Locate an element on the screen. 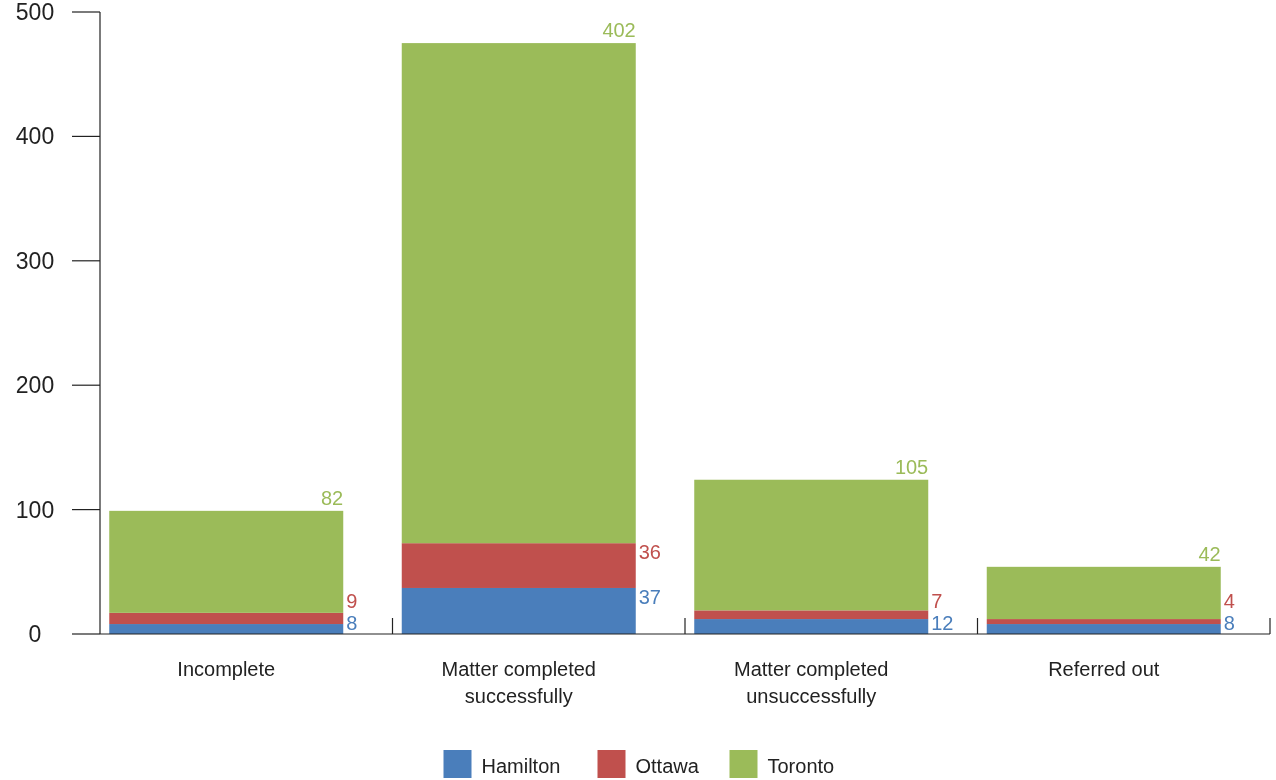 The image size is (1276, 780). data-label: 9 is located at coordinates (352, 601).